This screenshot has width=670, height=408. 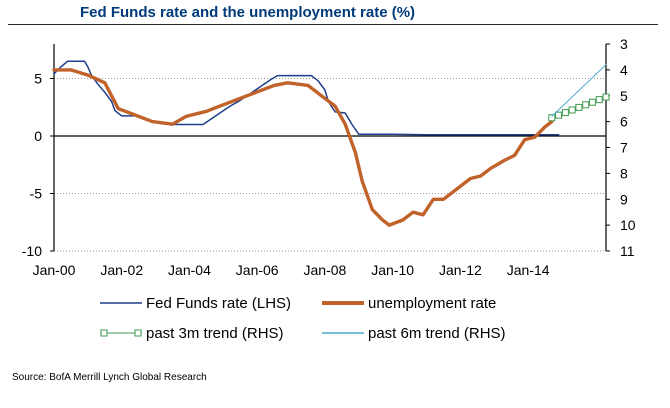 What do you see at coordinates (38, 136) in the screenshot?
I see `left-tick-label: 0` at bounding box center [38, 136].